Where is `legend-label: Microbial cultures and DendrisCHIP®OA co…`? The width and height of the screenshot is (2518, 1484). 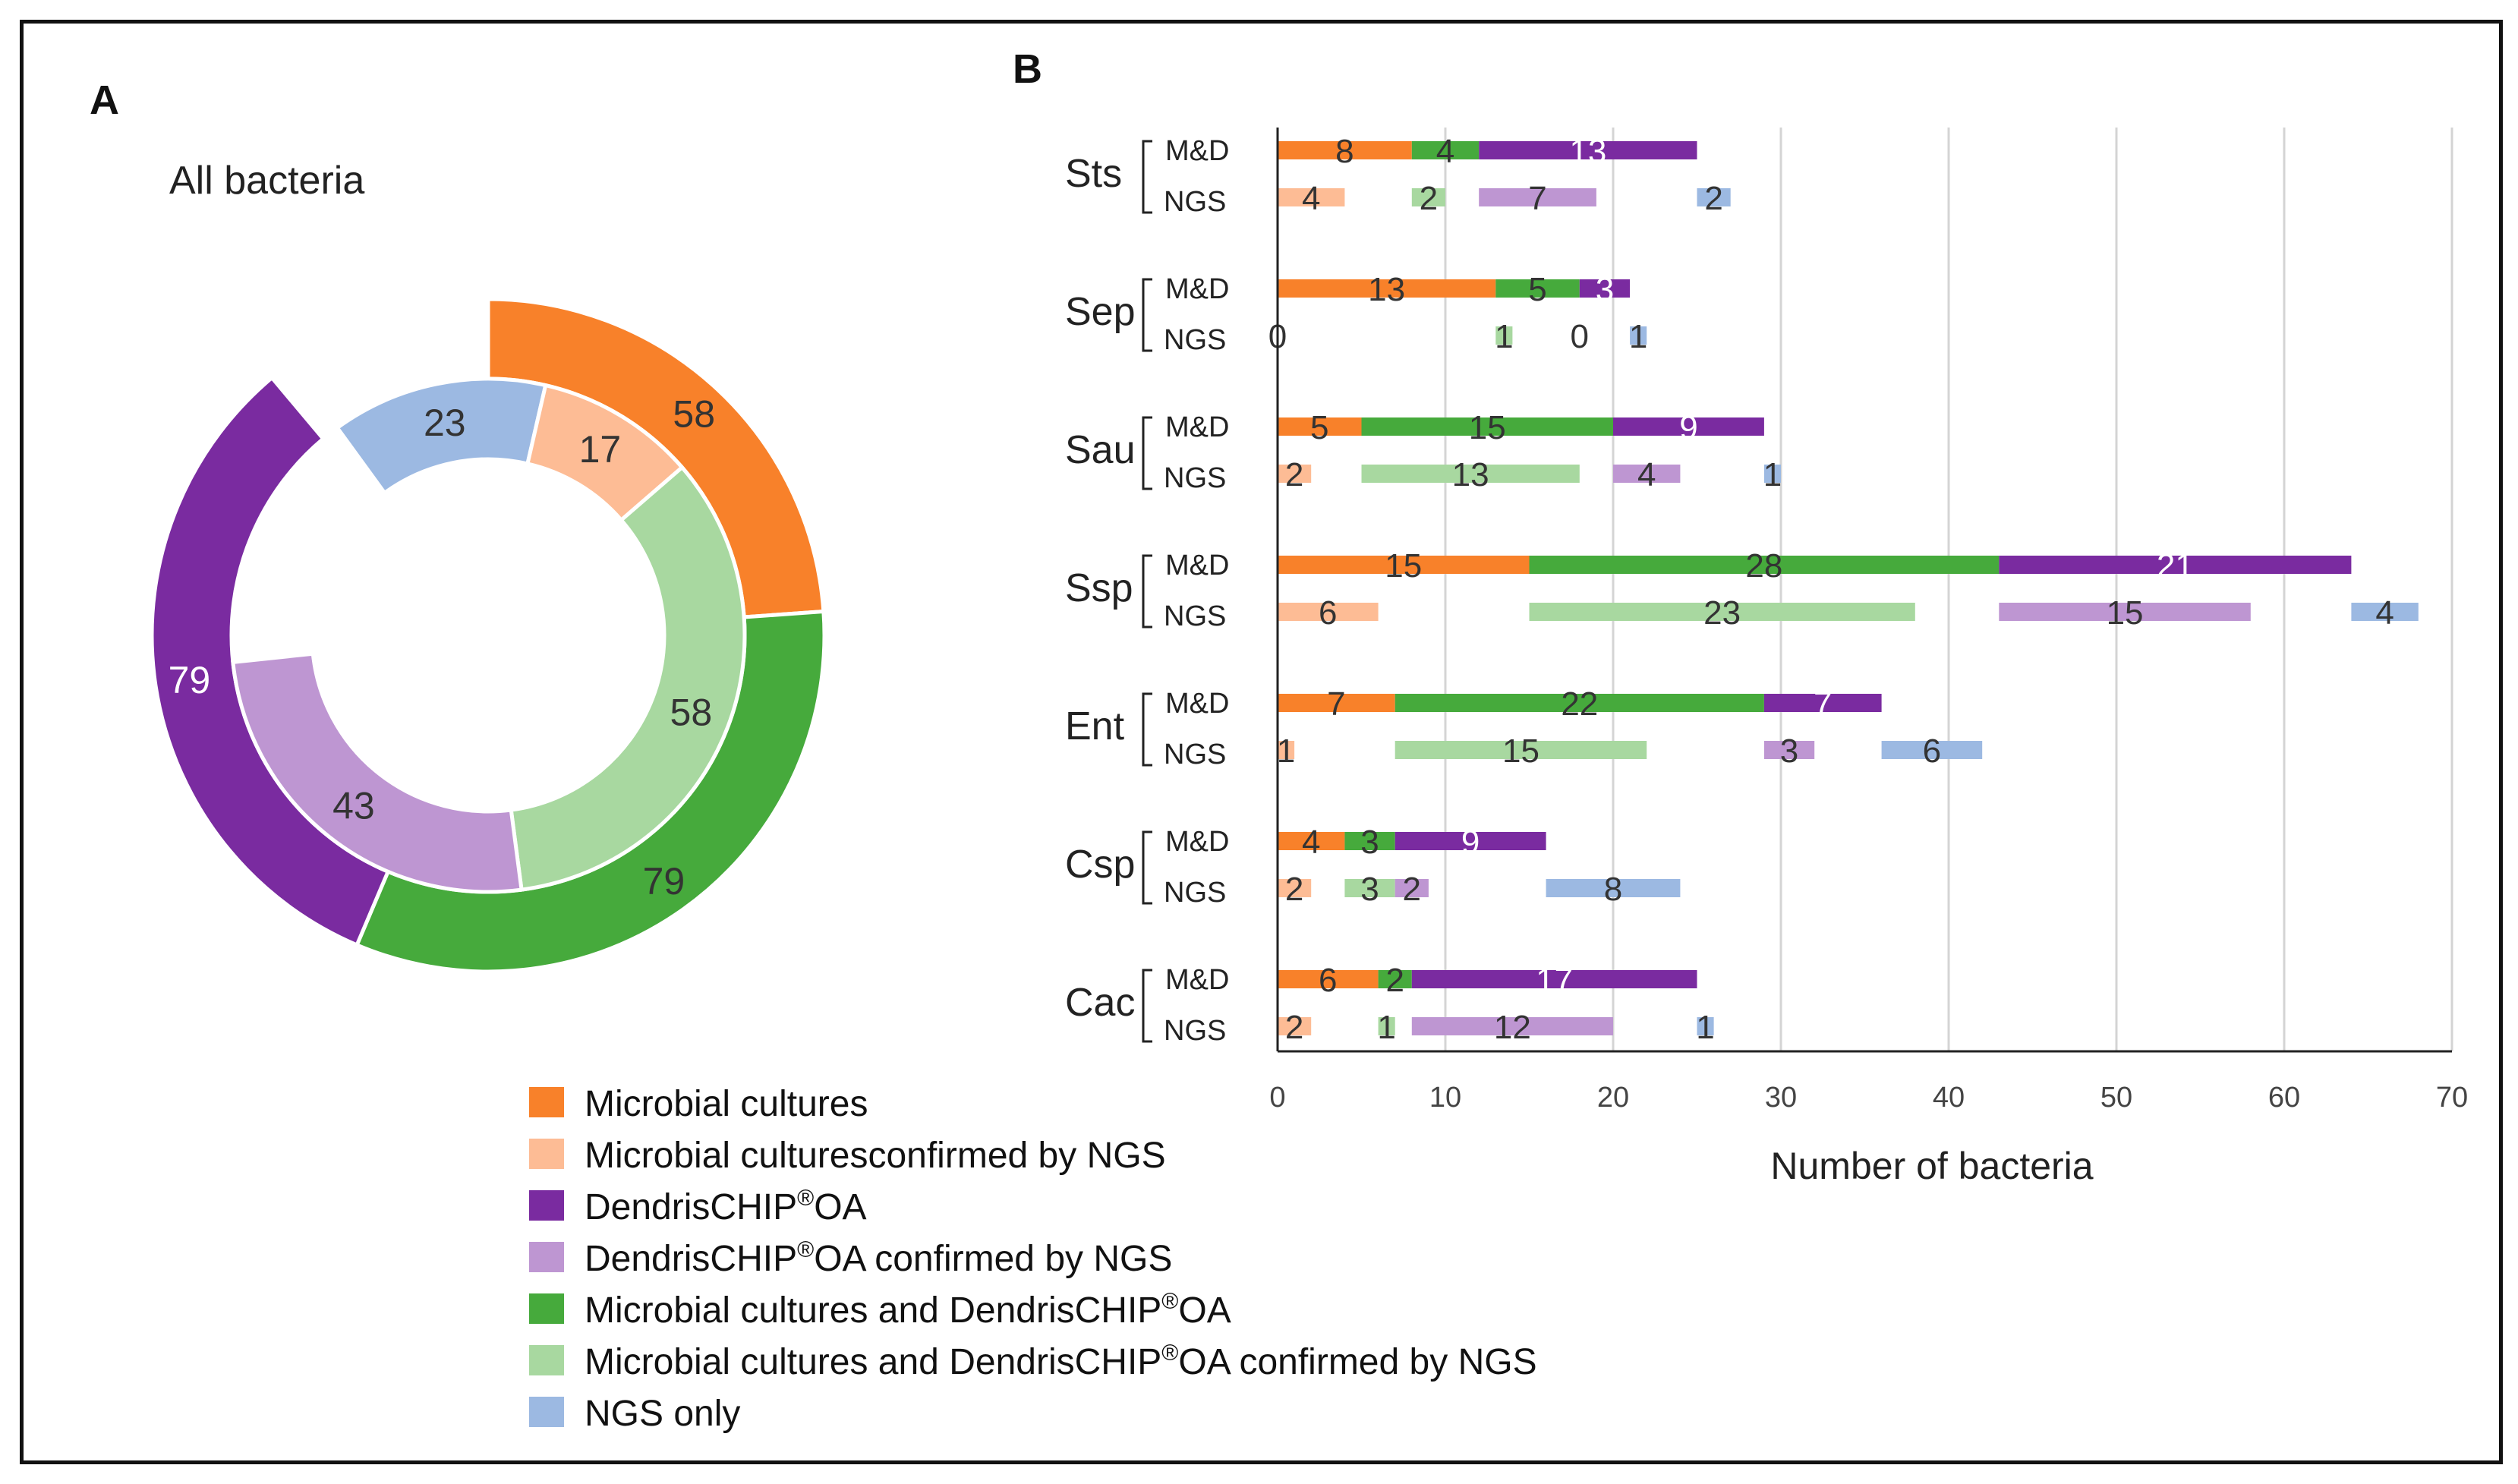
legend-label: Microbial cultures and DendrisCHIP®OA co… is located at coordinates (1061, 1361).